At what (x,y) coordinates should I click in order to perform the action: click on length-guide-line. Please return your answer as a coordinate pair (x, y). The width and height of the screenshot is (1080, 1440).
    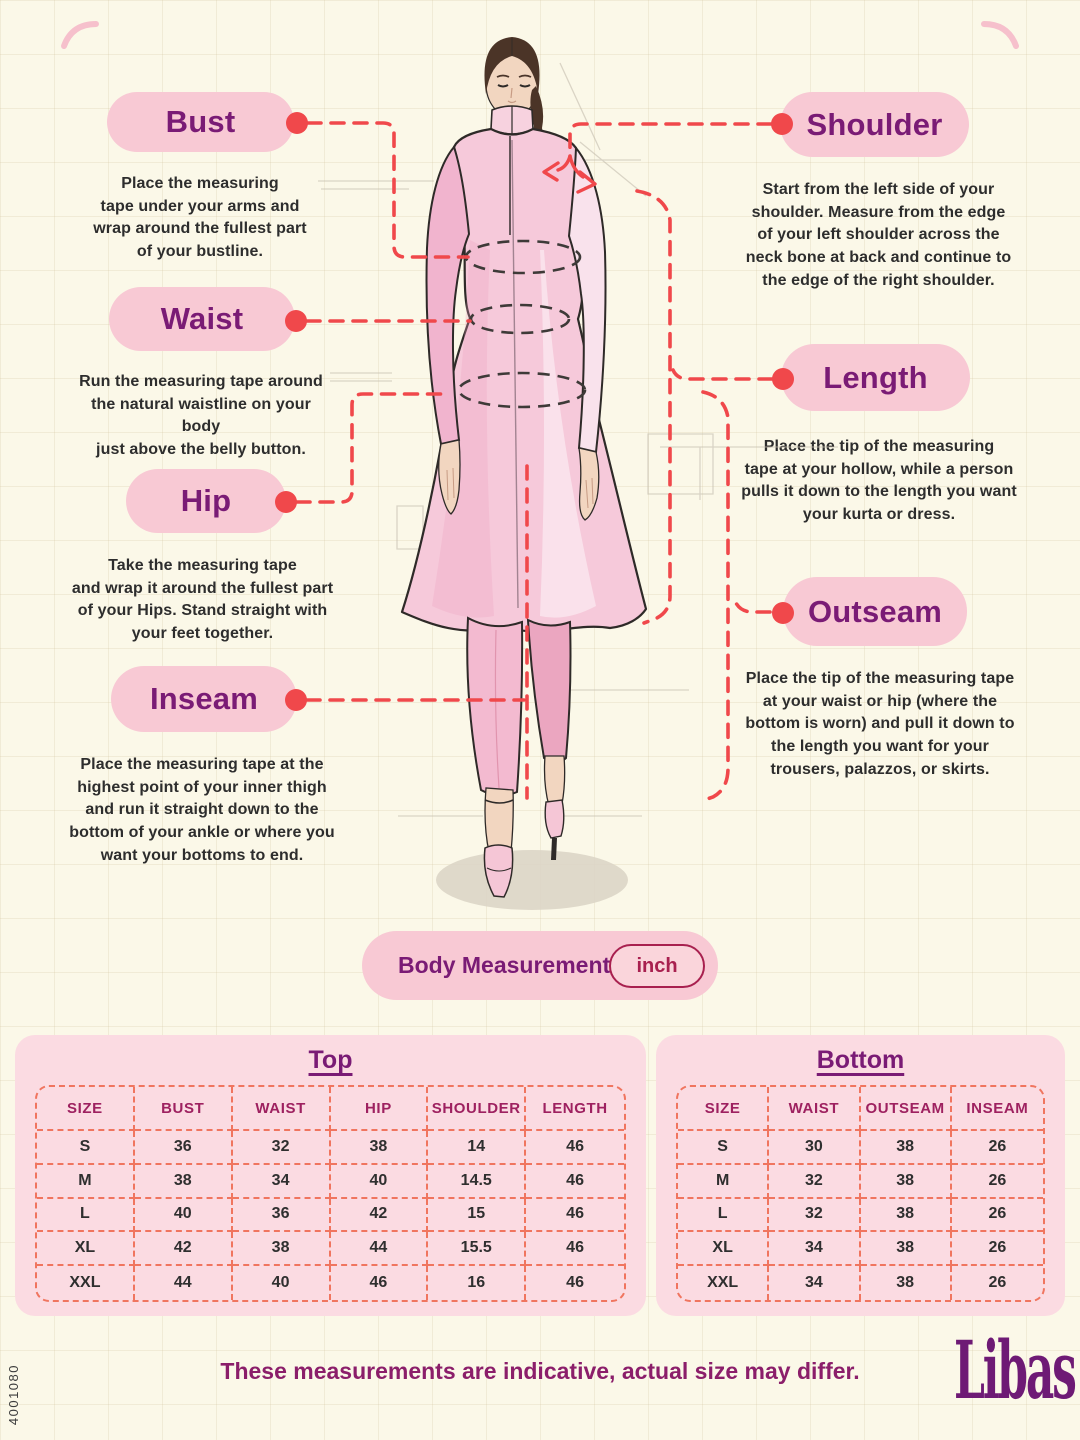
    Looking at the image, I should click on (653, 407).